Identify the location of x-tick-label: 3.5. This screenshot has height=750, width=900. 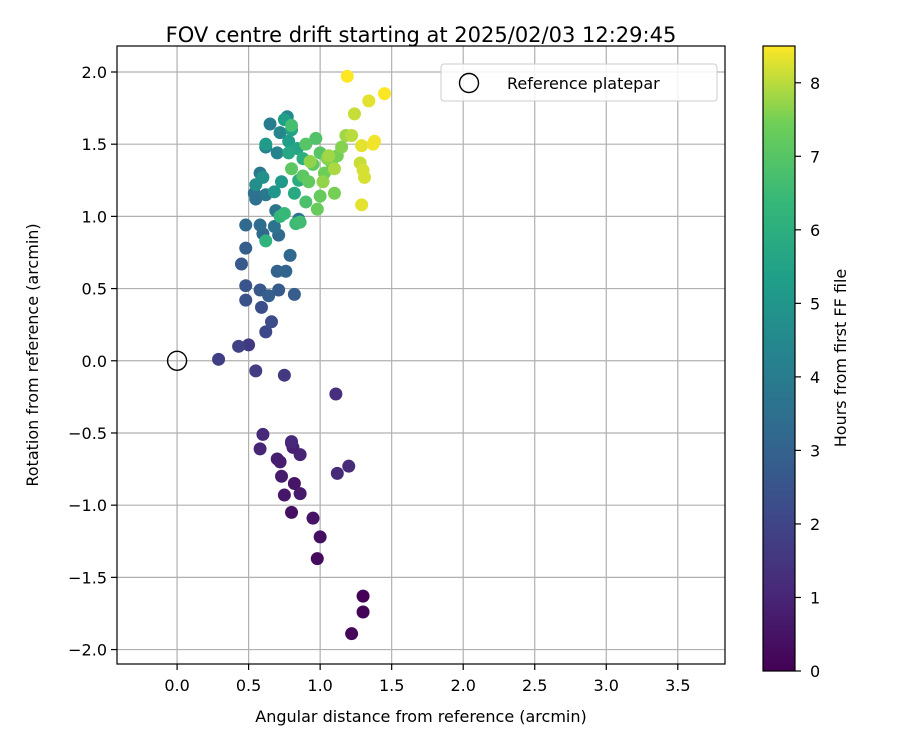
(677, 685).